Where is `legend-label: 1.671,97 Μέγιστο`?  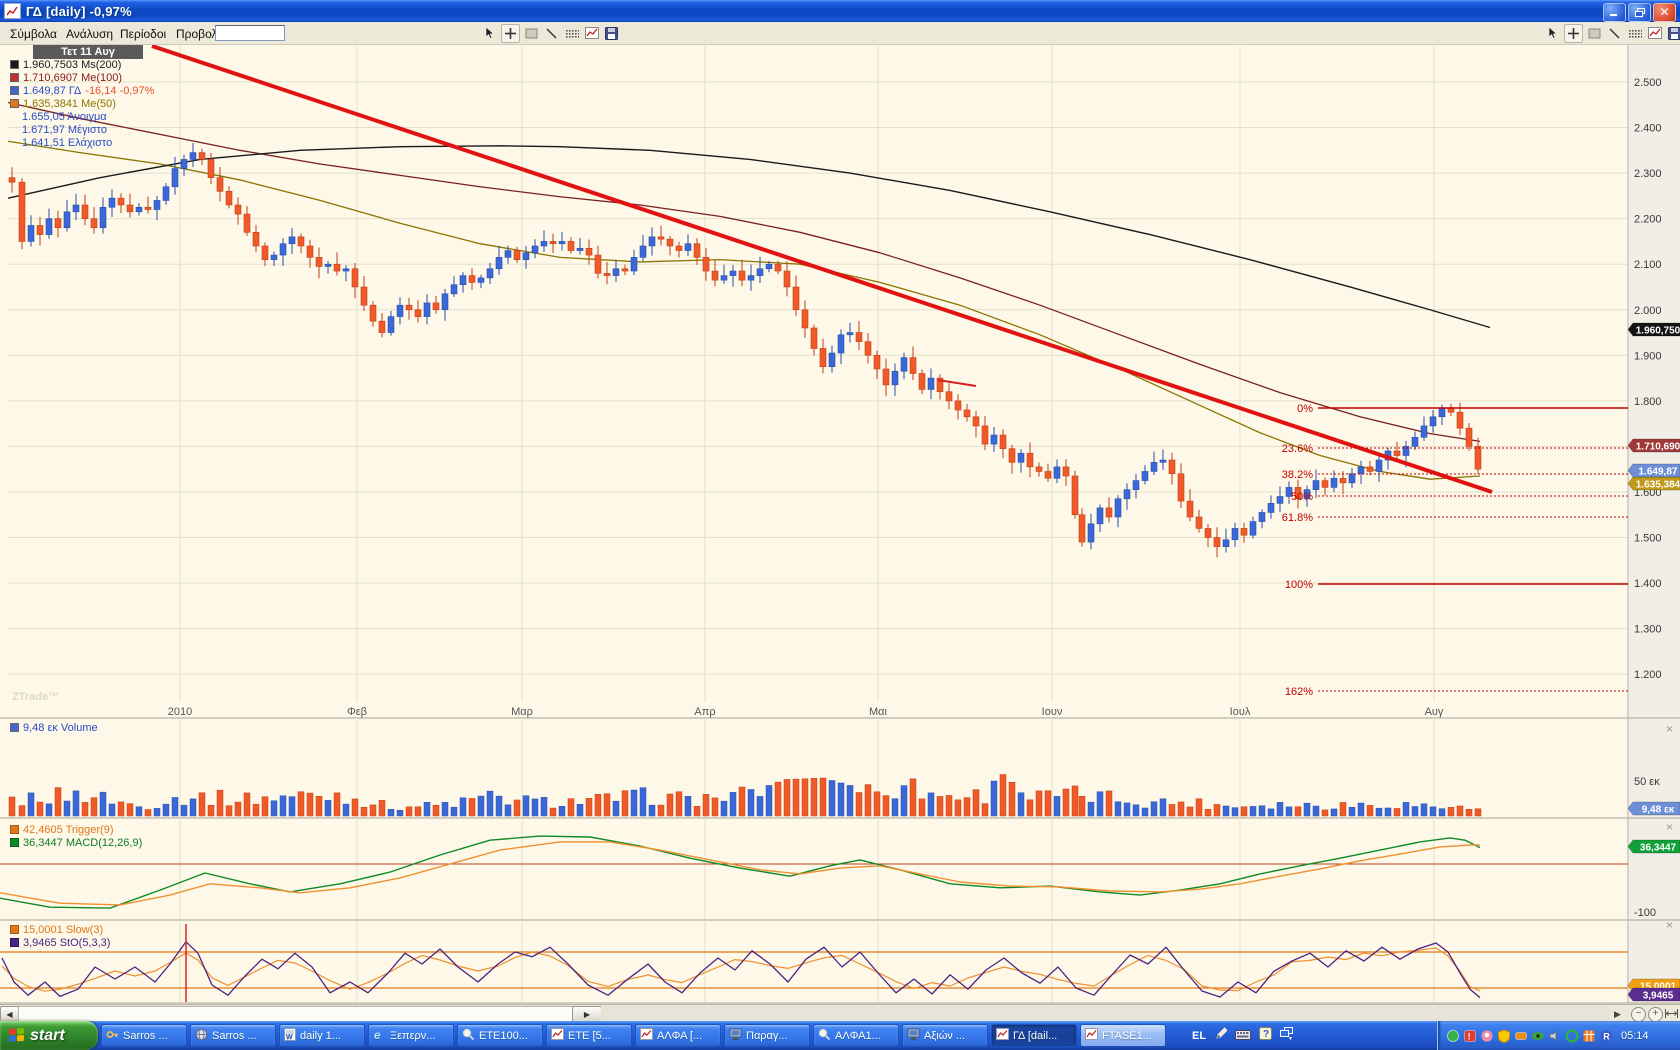
legend-label: 1.671,97 Μέγιστο is located at coordinates (64, 129).